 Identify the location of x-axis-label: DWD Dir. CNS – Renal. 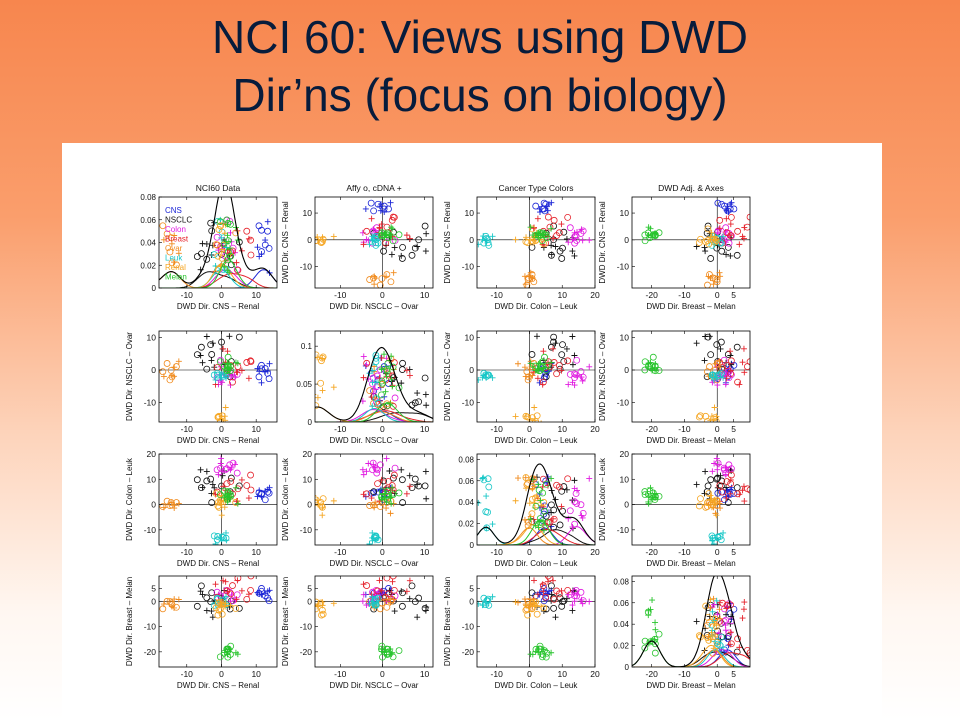
(218, 685).